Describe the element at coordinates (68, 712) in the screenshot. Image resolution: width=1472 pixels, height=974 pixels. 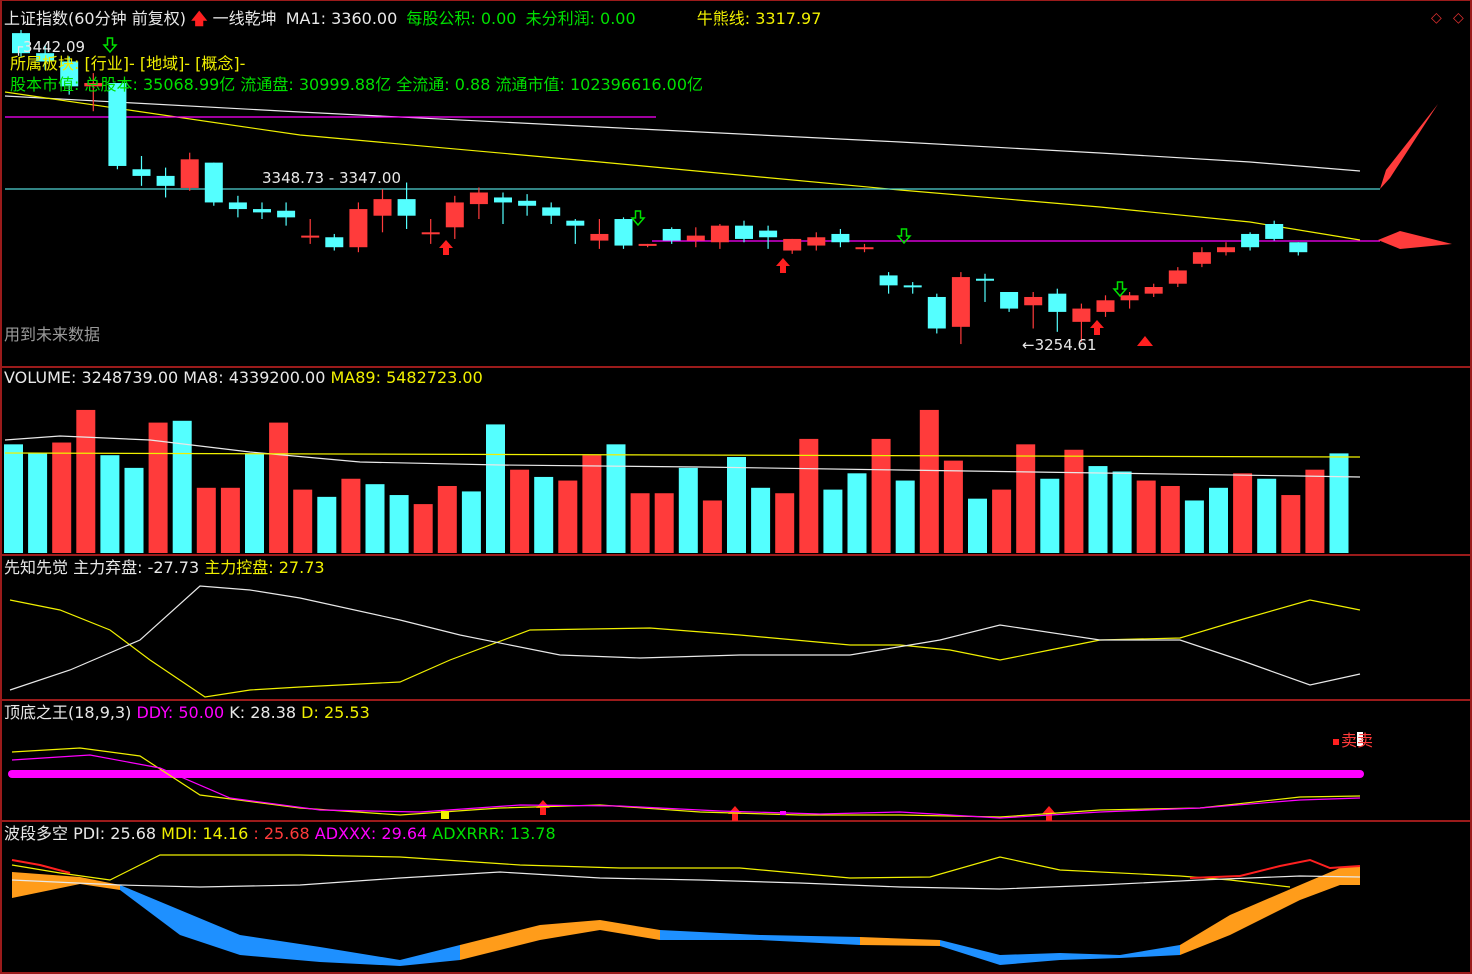
I see `dingdi-title: 顶底之王(18,9,3)` at that location.